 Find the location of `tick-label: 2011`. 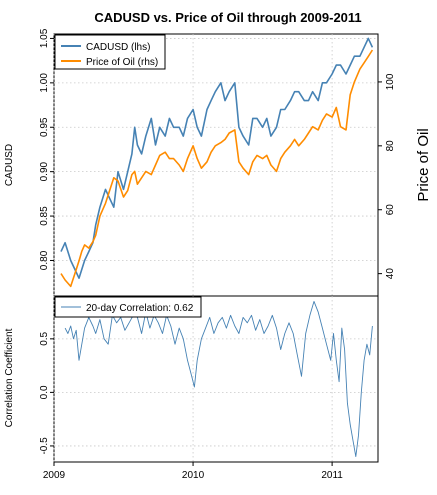

tick-label: 2011 is located at coordinates (332, 475).